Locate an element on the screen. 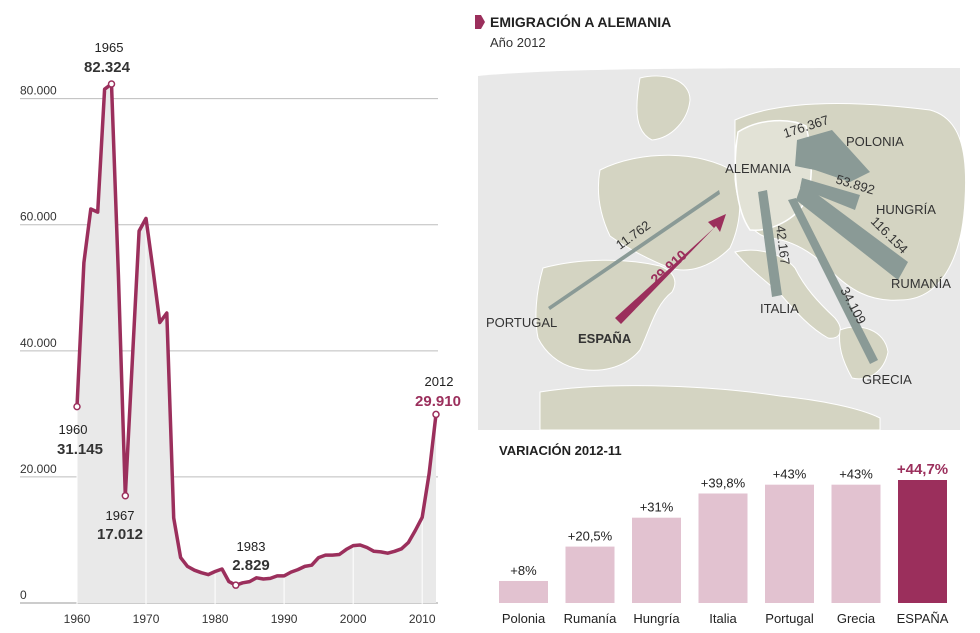  y-tick-label: 20.000 is located at coordinates (38, 469).